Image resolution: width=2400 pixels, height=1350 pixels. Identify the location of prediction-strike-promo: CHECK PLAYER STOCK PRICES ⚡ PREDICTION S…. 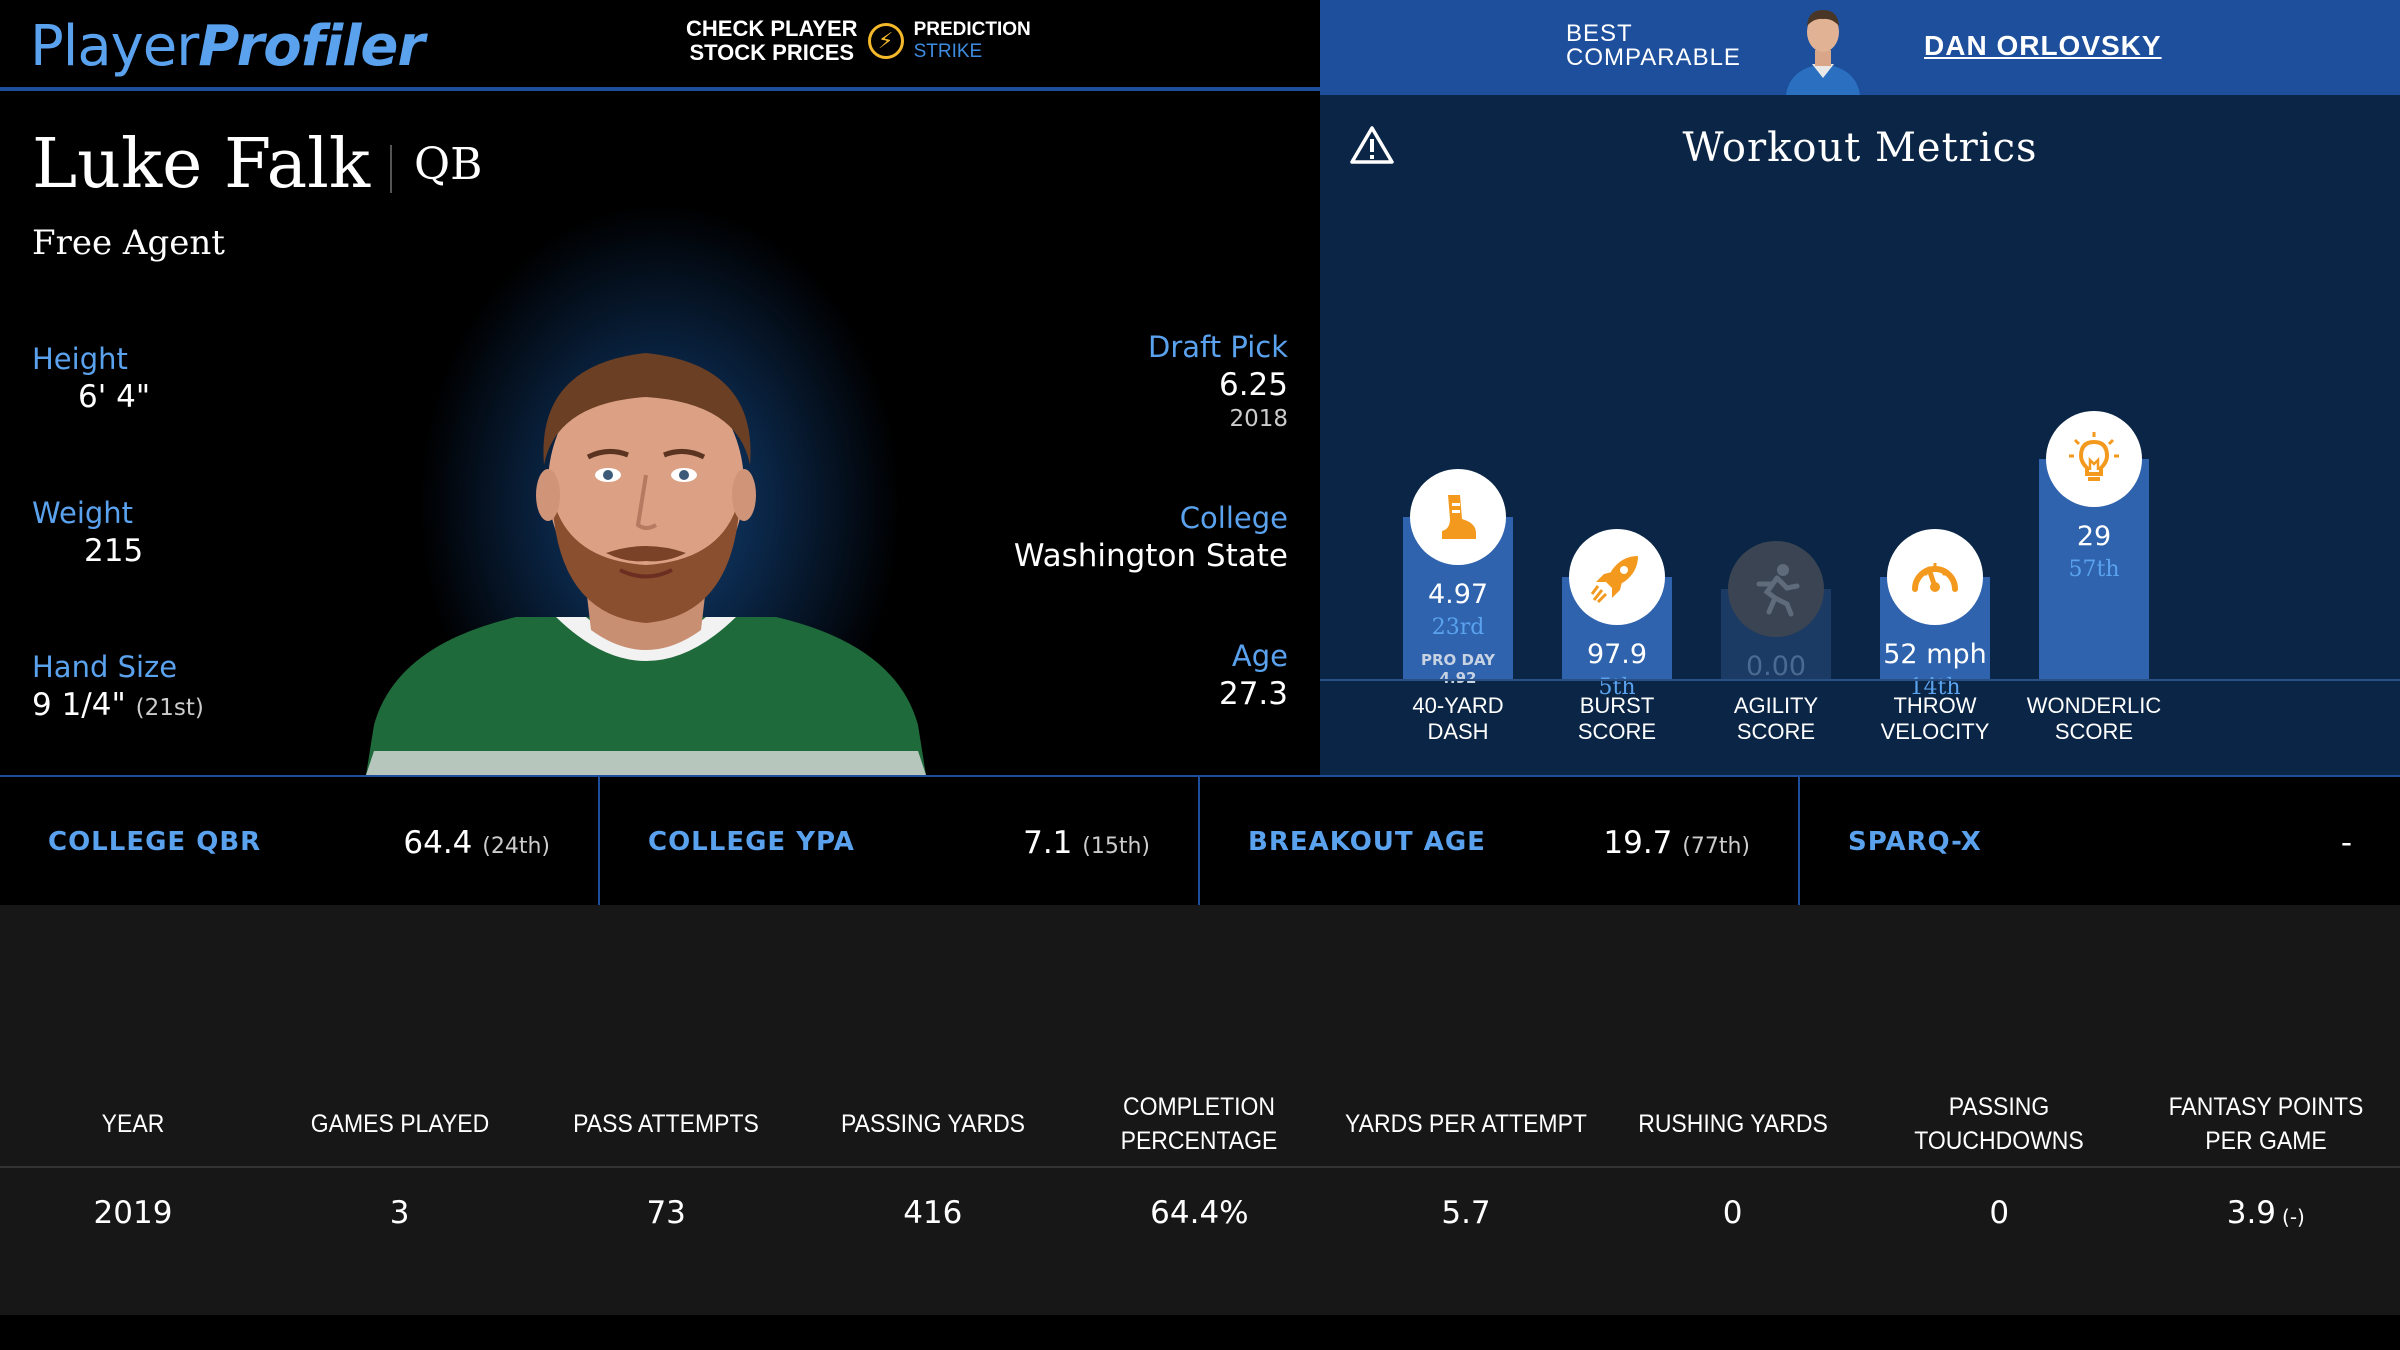
(858, 41).